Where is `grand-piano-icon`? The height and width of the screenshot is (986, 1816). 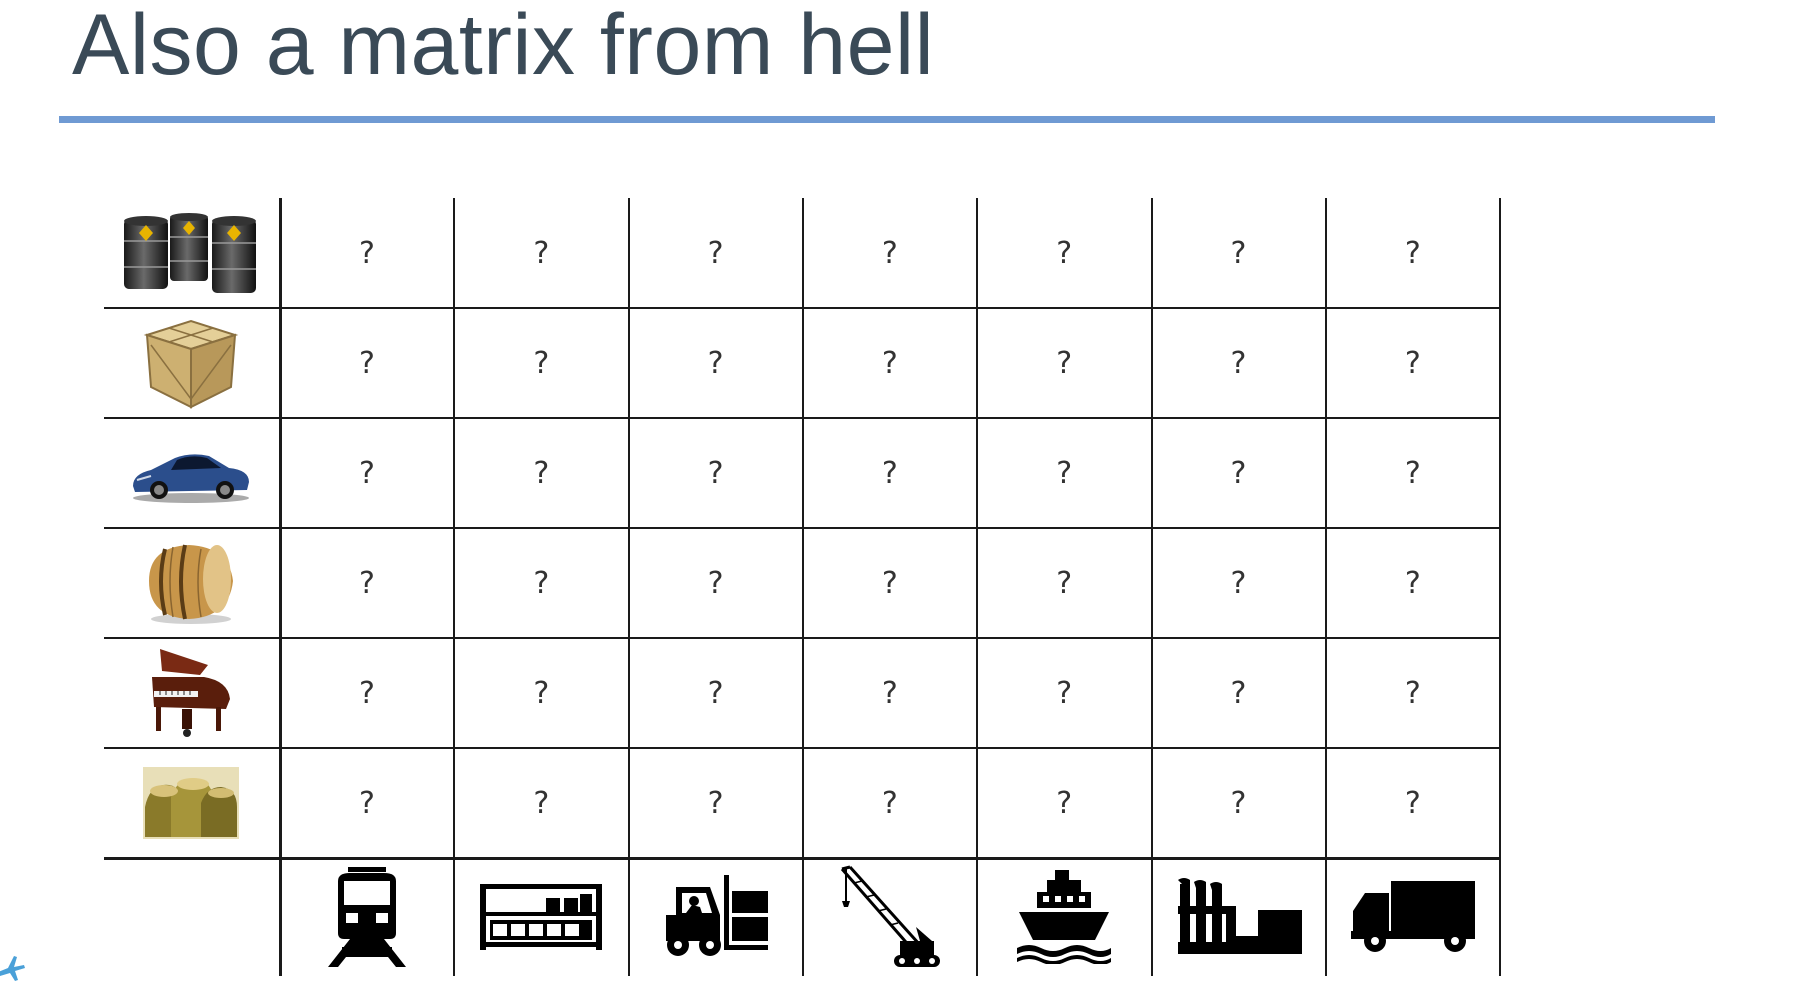
grand-piano-icon is located at coordinates (191, 693).